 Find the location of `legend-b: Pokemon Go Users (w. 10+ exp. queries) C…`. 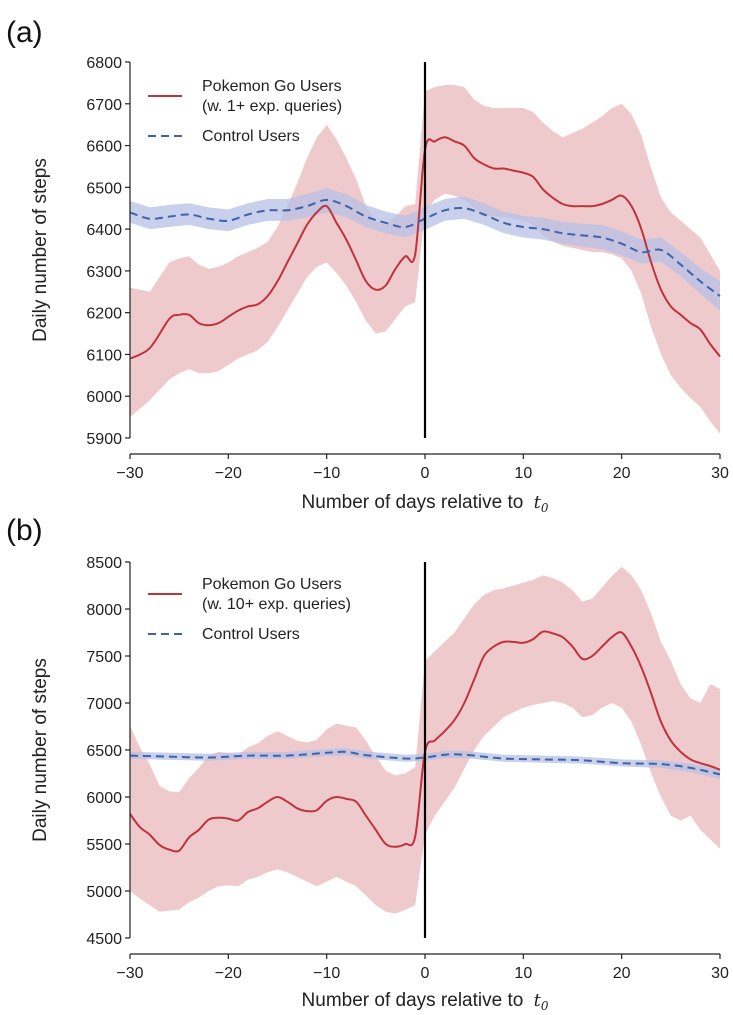

legend-b: Pokemon Go Users (w. 10+ exp. queries) C… is located at coordinates (249, 609).